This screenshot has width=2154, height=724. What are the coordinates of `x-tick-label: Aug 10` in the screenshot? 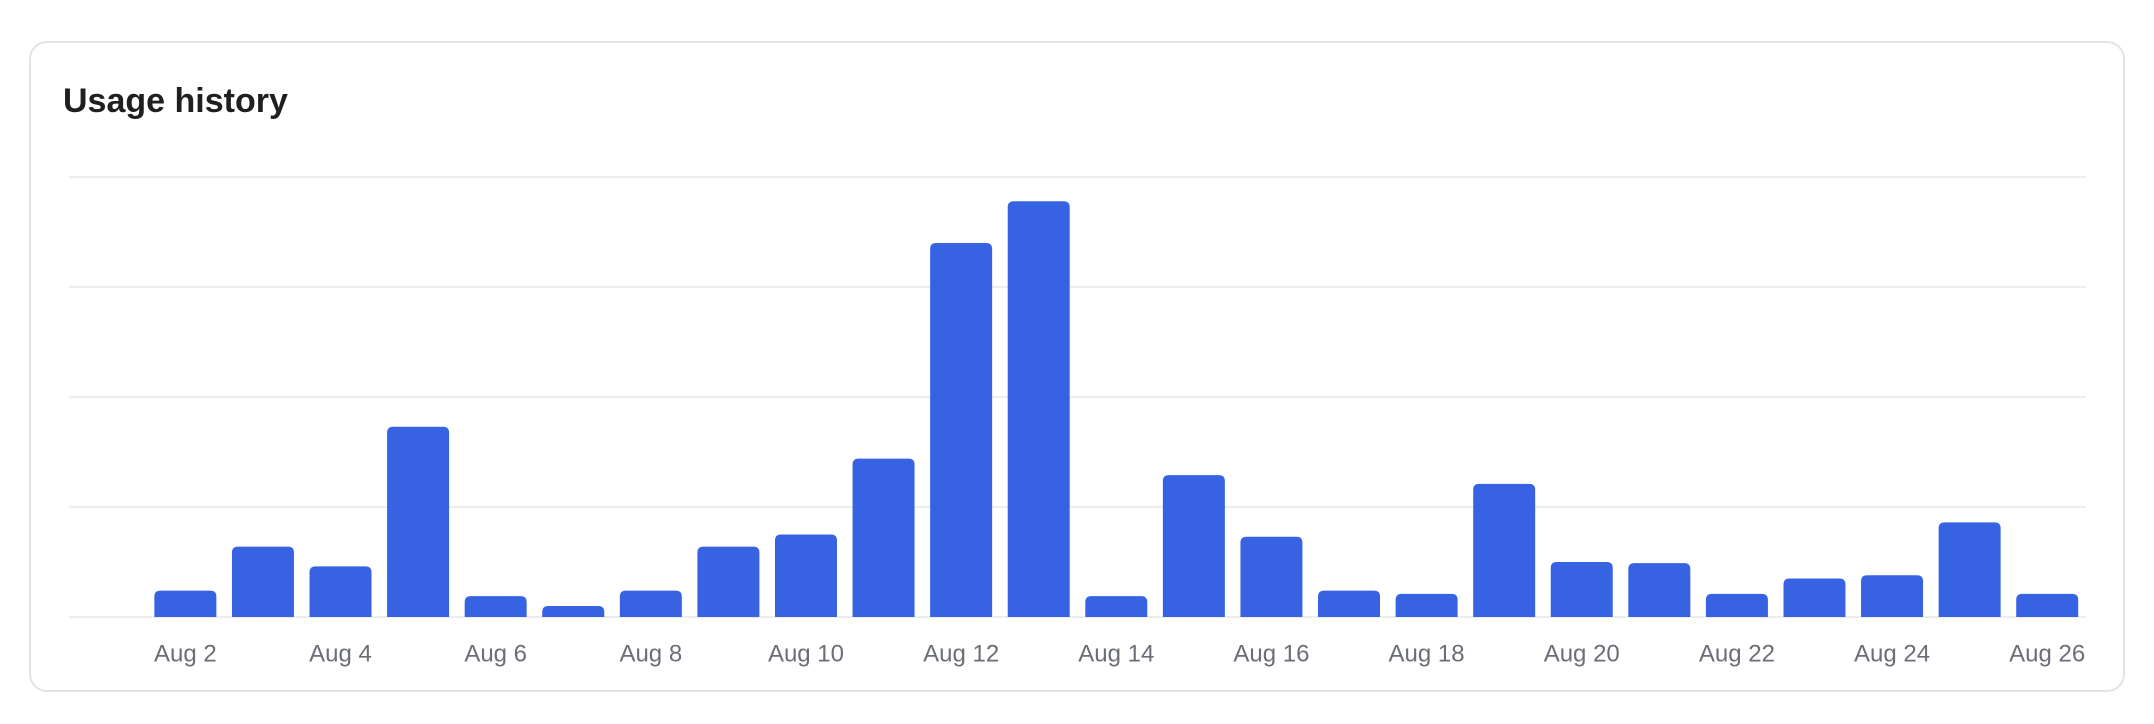 It's located at (806, 653).